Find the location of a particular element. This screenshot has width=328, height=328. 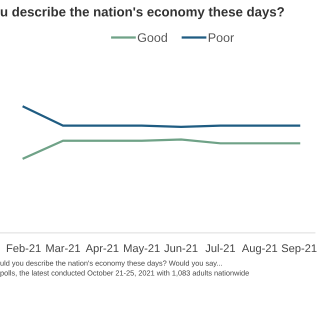

x-tick-label: Aug-21 is located at coordinates (260, 249).